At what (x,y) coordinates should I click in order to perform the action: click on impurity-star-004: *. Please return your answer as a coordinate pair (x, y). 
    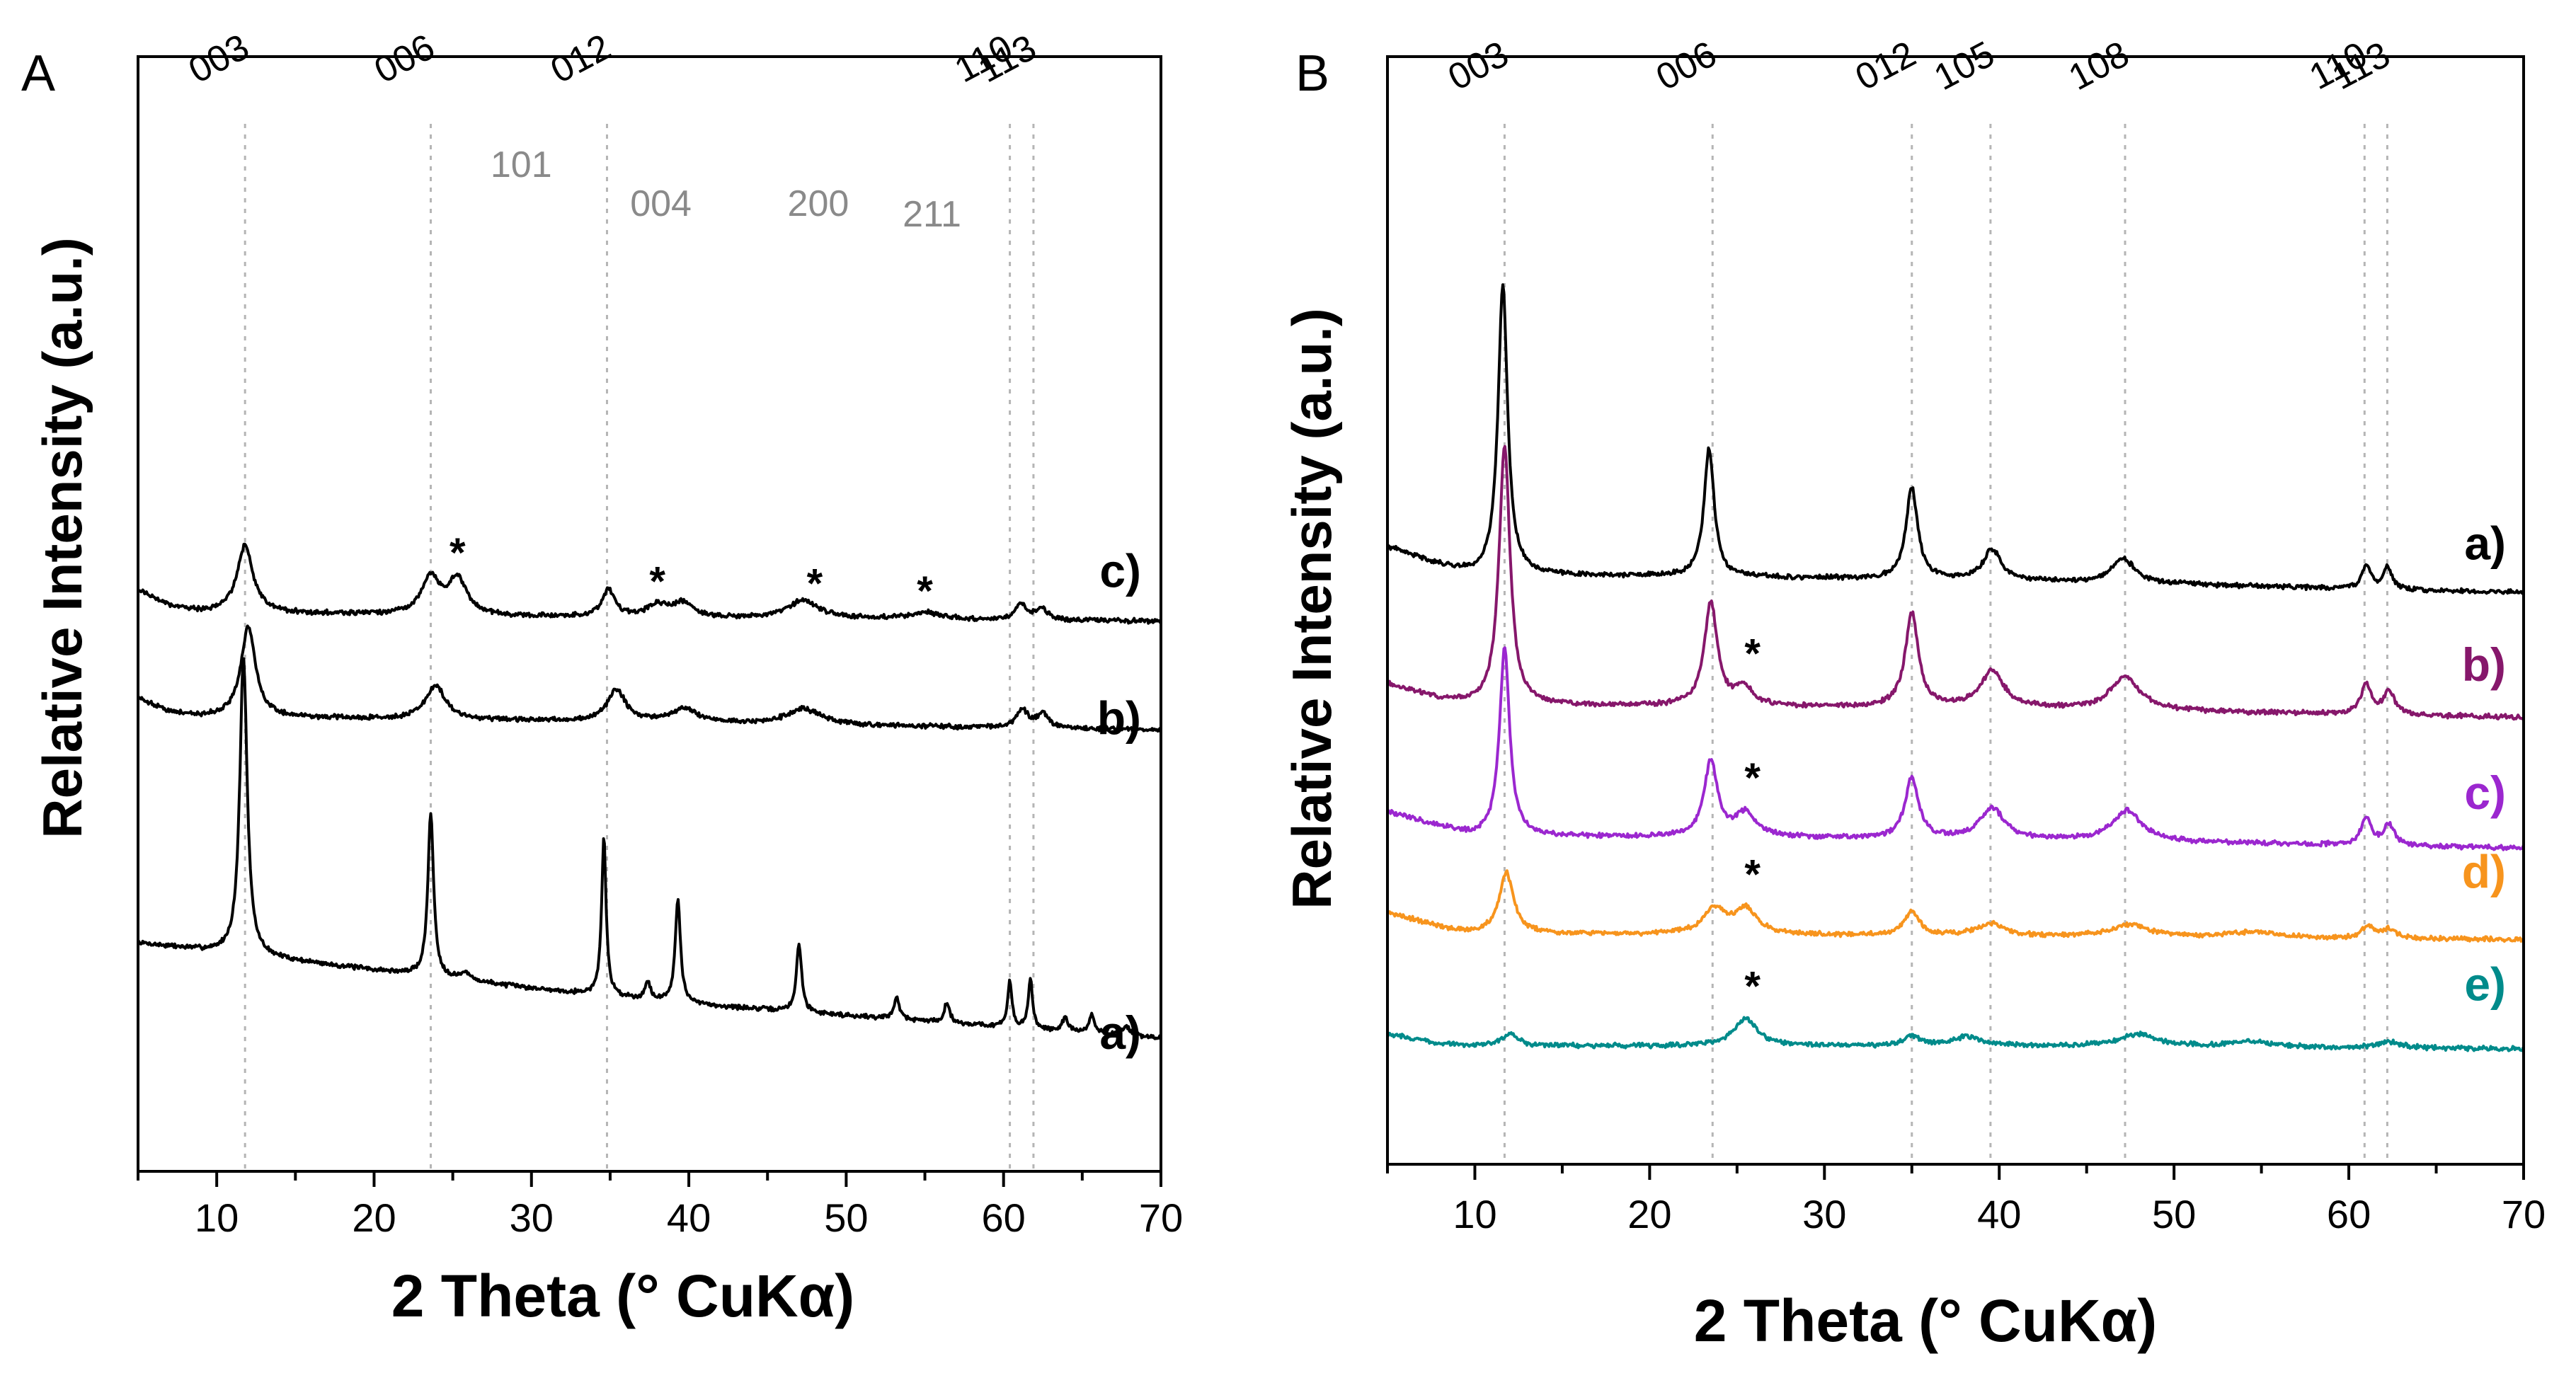
    Looking at the image, I should click on (657, 581).